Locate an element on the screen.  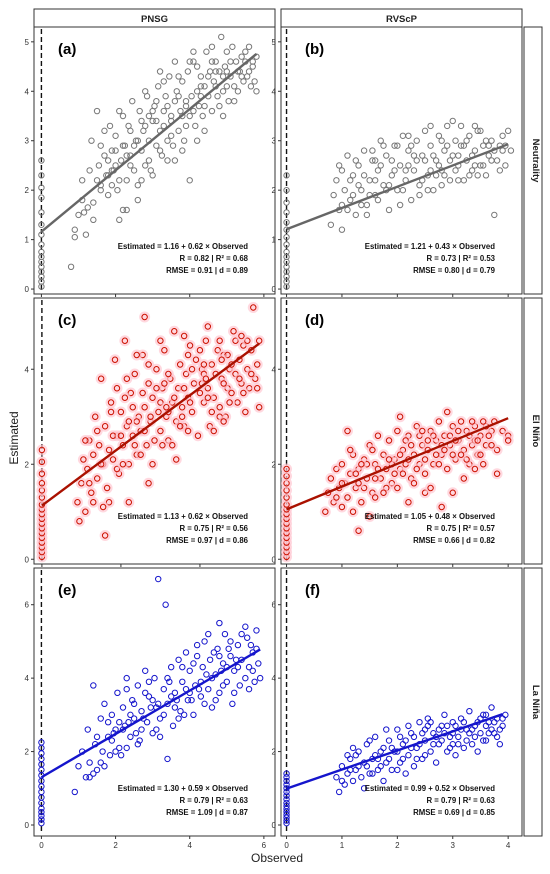
x-tick-label: 0 is located at coordinates (286, 845).